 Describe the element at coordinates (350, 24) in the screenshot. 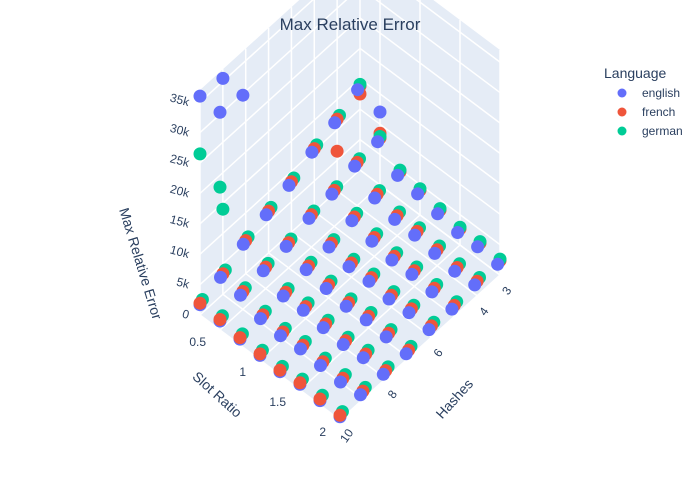

I see `chart-title: Max Relative Error` at that location.